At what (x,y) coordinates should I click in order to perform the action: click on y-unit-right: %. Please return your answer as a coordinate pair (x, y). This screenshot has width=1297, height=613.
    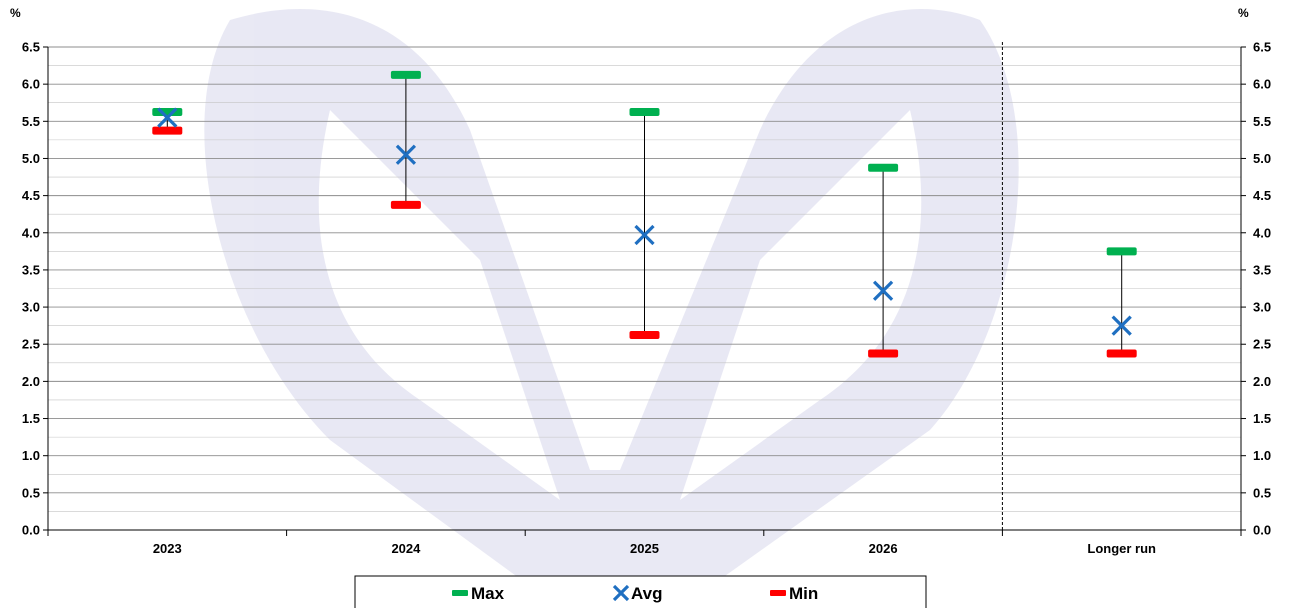
    Looking at the image, I should click on (1243, 13).